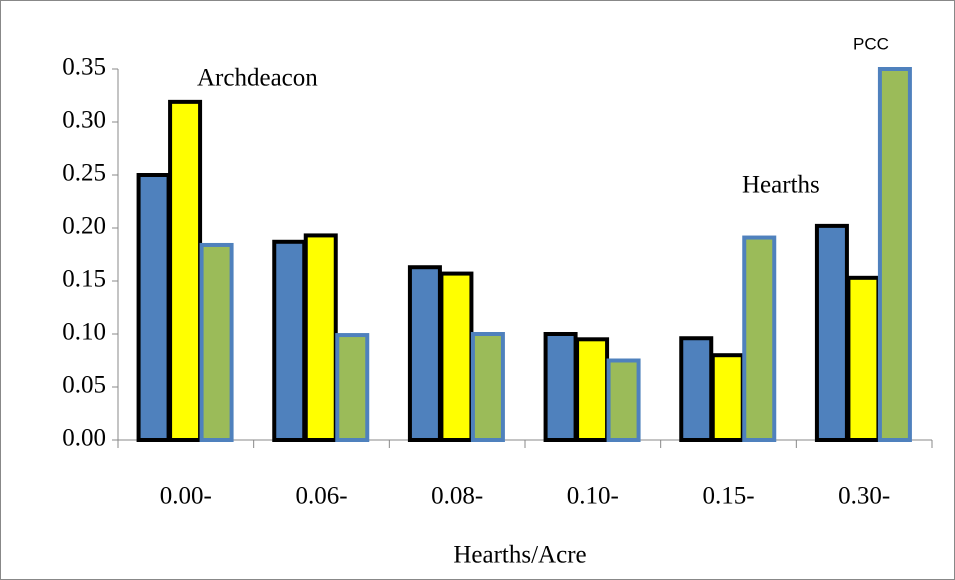 The image size is (955, 580). Describe the element at coordinates (84, 332) in the screenshot. I see `y-tick-label: 0.10` at that location.